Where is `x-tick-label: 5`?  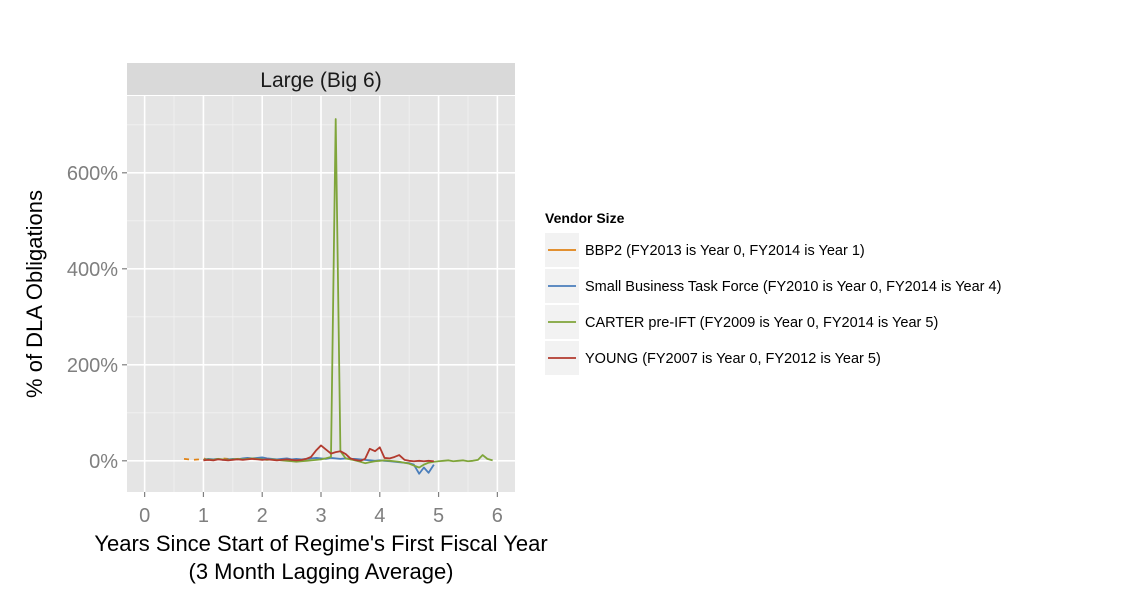 x-tick-label: 5 is located at coordinates (438, 516).